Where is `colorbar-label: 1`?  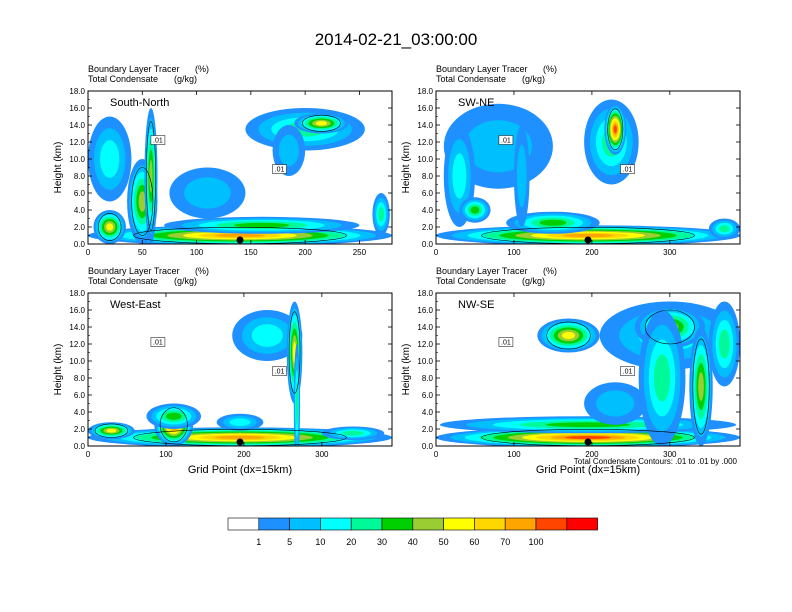
colorbar-label: 1 is located at coordinates (258, 542).